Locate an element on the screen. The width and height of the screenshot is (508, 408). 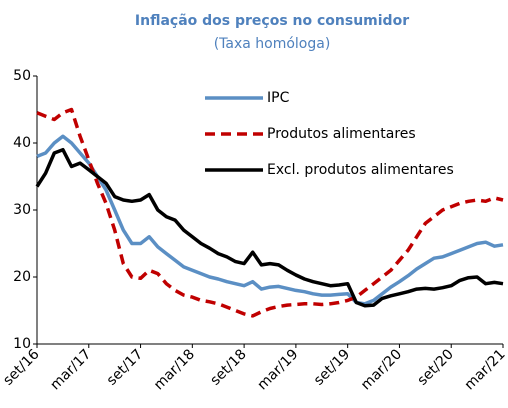
x-tick-label: mar/19 is located at coordinates (278, 369).